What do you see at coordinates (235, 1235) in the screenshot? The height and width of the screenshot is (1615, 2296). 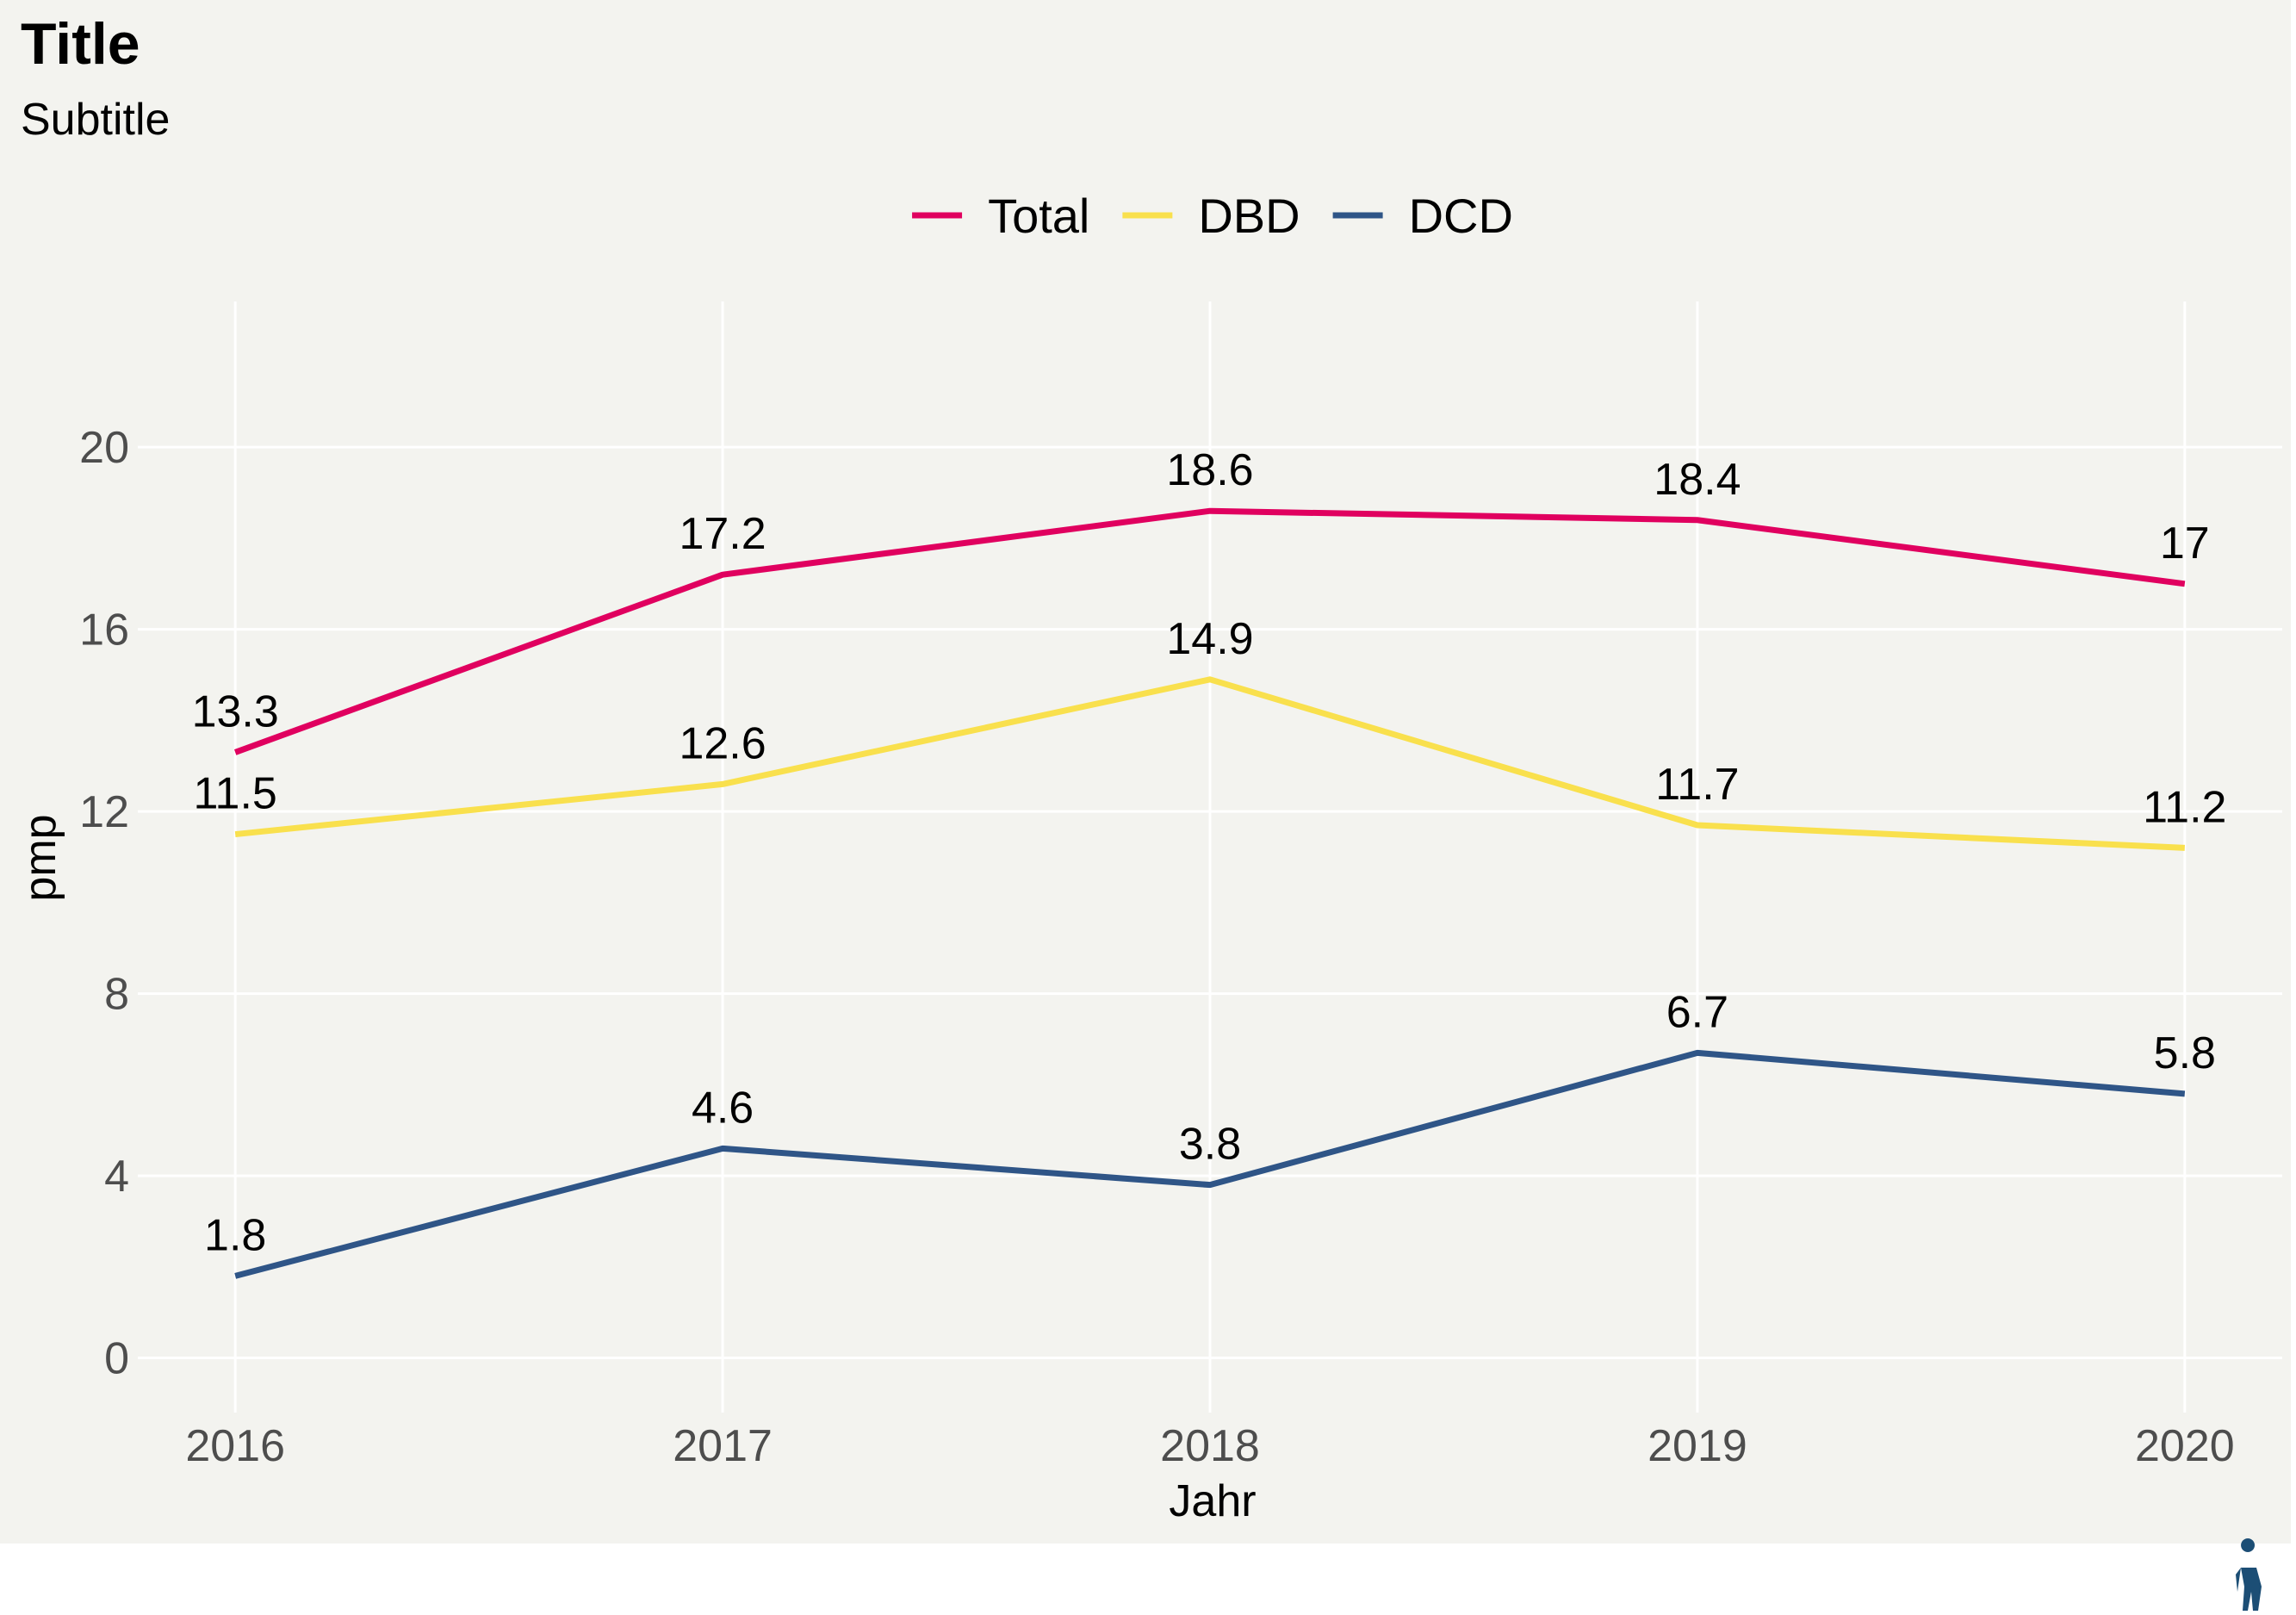 I see `data-label-dcd: 1.8` at bounding box center [235, 1235].